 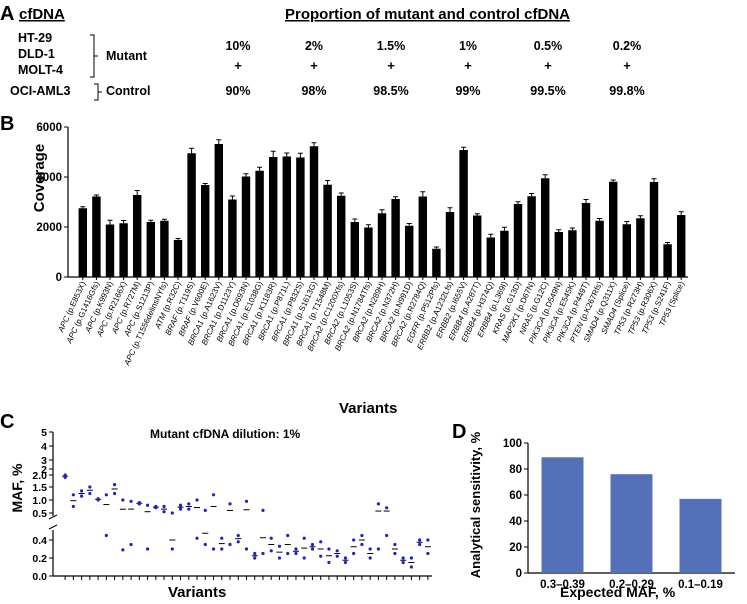 What do you see at coordinates (314, 46) in the screenshot?
I see `mutant-percent: 2%` at bounding box center [314, 46].